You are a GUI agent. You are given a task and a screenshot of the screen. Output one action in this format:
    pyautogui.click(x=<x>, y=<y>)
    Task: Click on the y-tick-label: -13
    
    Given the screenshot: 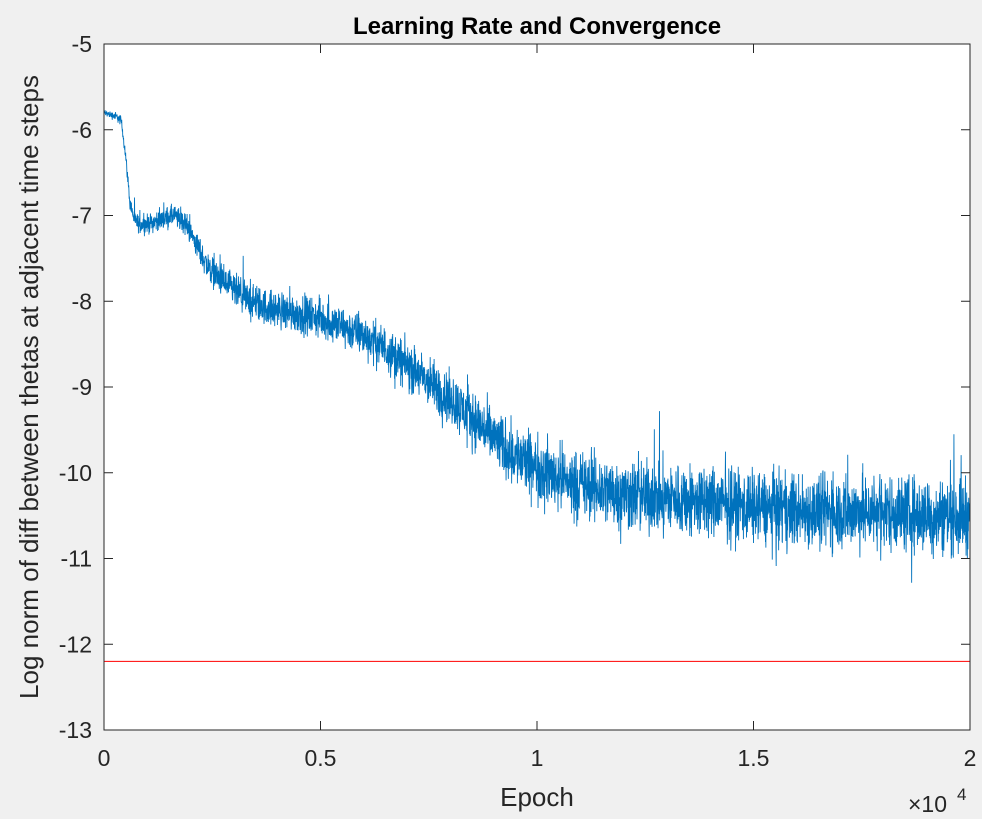 What is the action you would take?
    pyautogui.click(x=75, y=730)
    